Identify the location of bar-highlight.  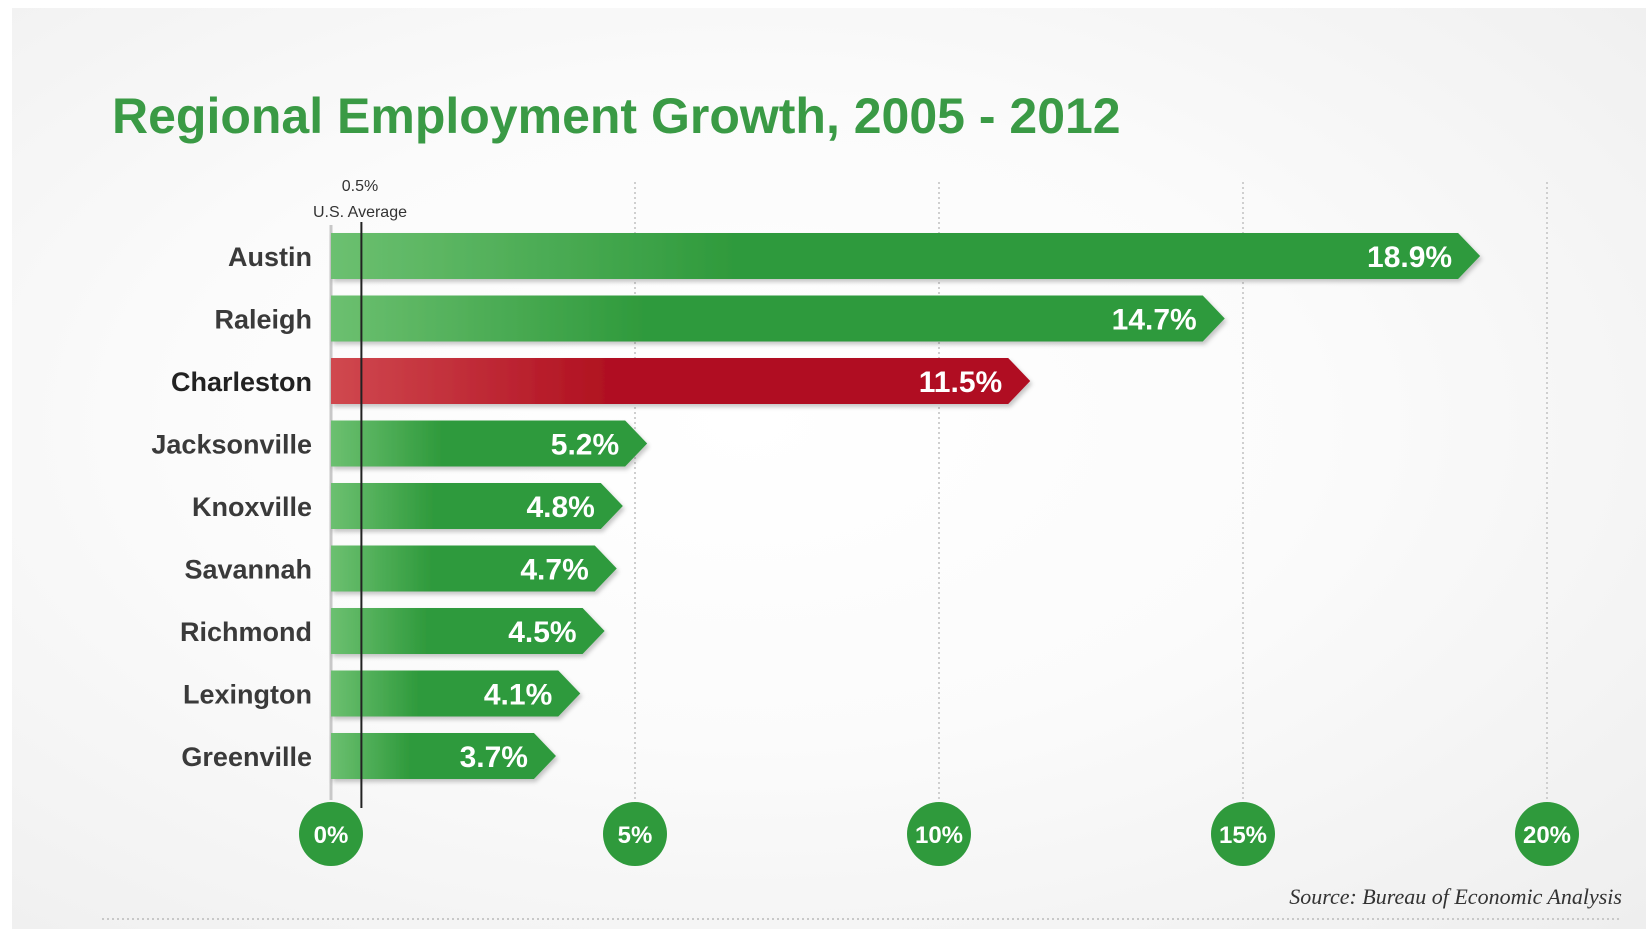
(681, 381).